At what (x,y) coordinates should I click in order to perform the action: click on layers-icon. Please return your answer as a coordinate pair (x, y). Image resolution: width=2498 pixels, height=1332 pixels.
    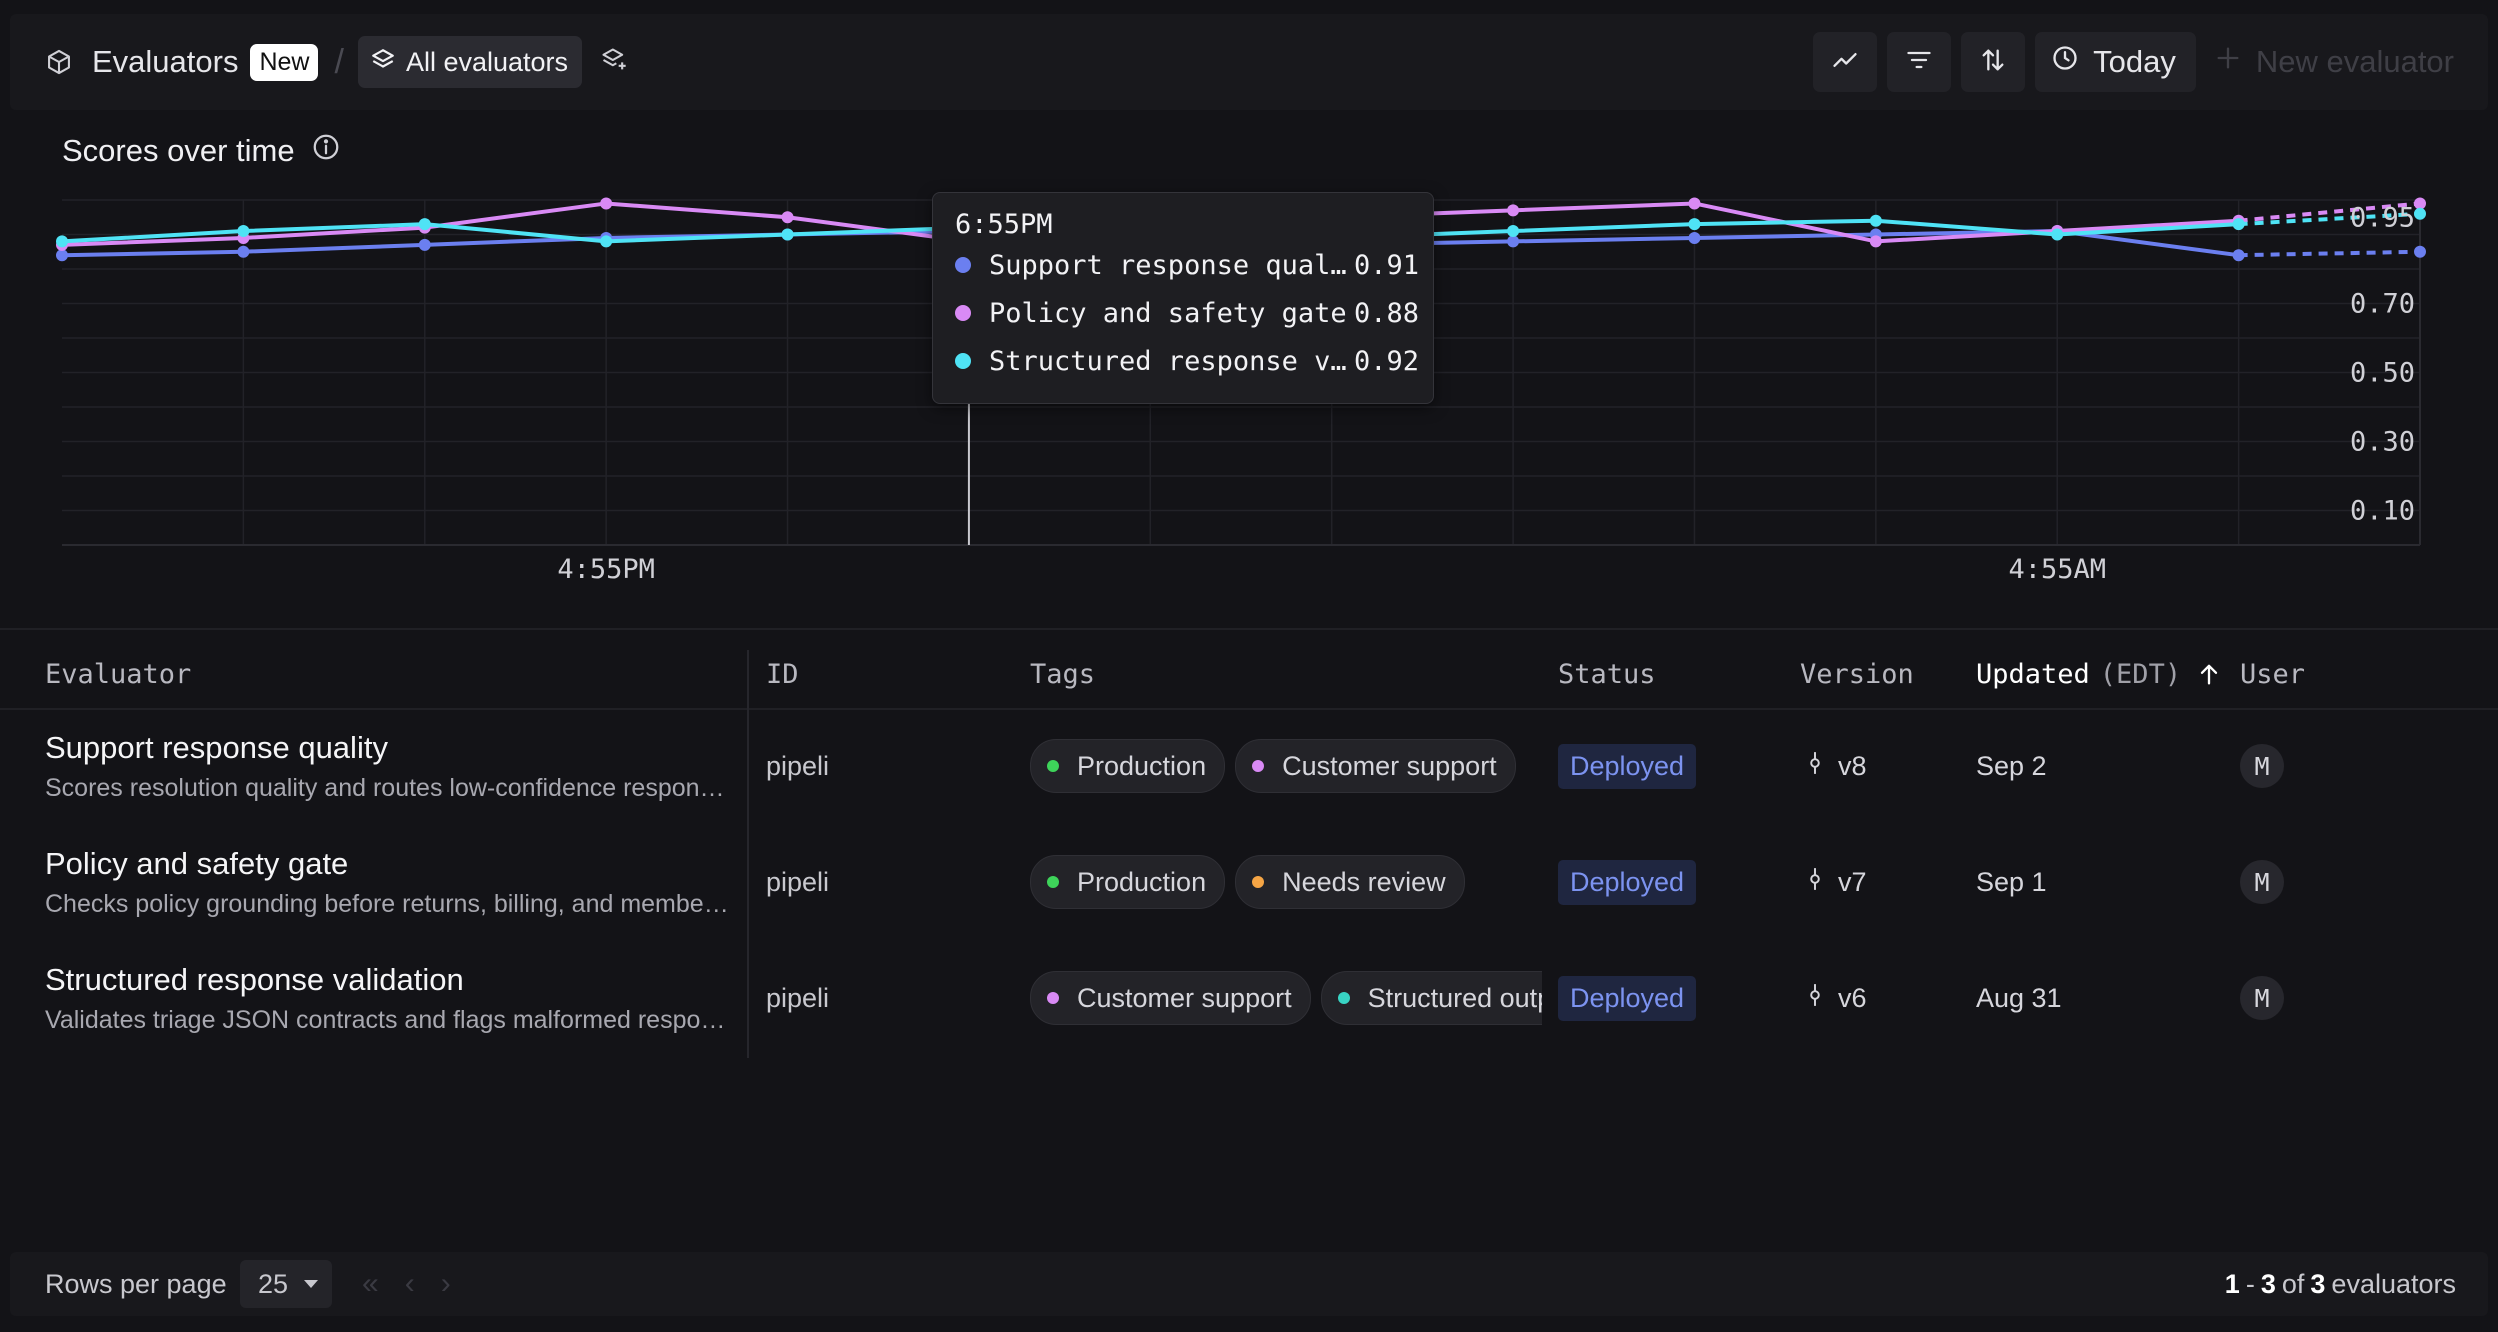
    Looking at the image, I should click on (383, 62).